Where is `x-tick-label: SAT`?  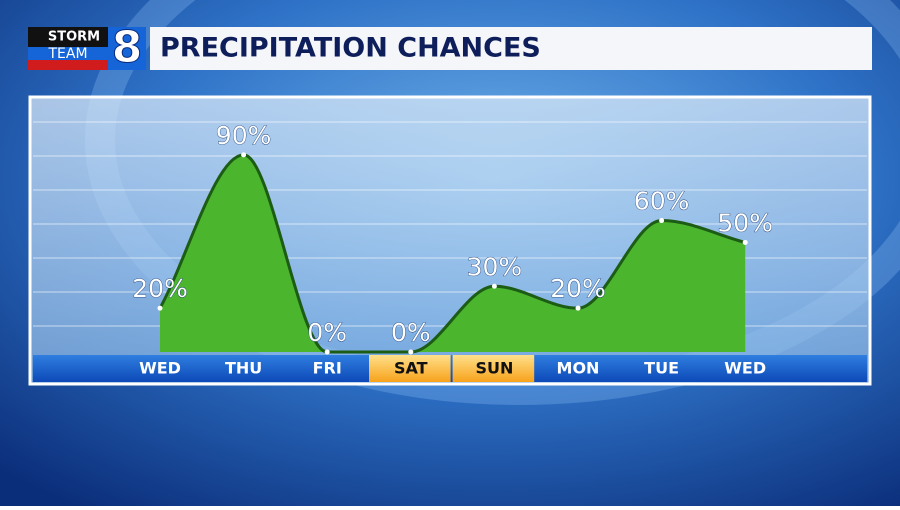 x-tick-label: SAT is located at coordinates (411, 368).